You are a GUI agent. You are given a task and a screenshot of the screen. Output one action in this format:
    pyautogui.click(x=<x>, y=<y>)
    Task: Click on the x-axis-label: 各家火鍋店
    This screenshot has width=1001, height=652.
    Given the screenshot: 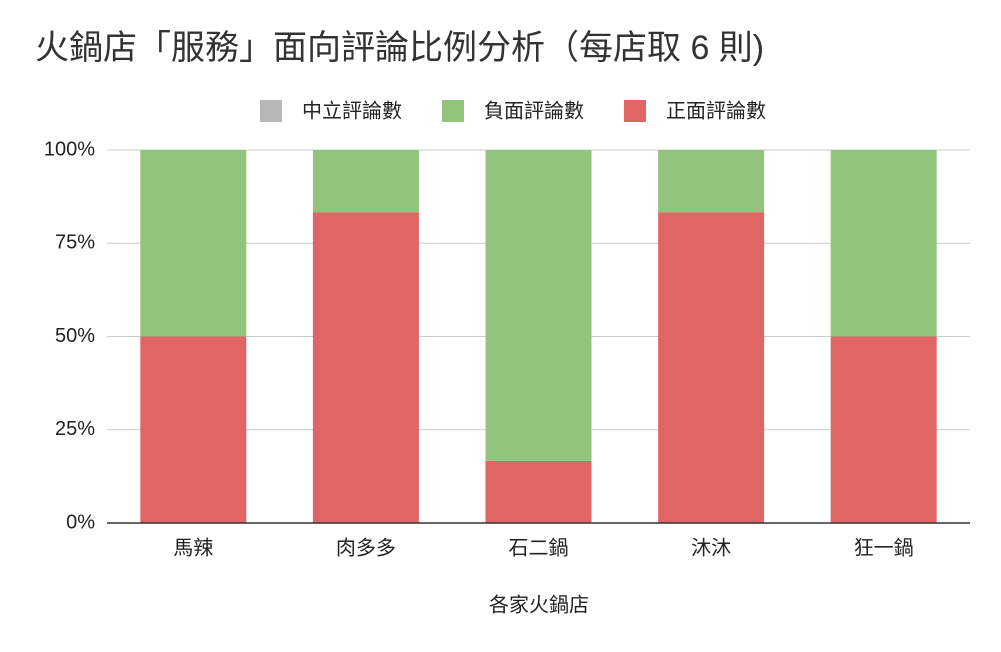 What is the action you would take?
    pyautogui.click(x=539, y=604)
    